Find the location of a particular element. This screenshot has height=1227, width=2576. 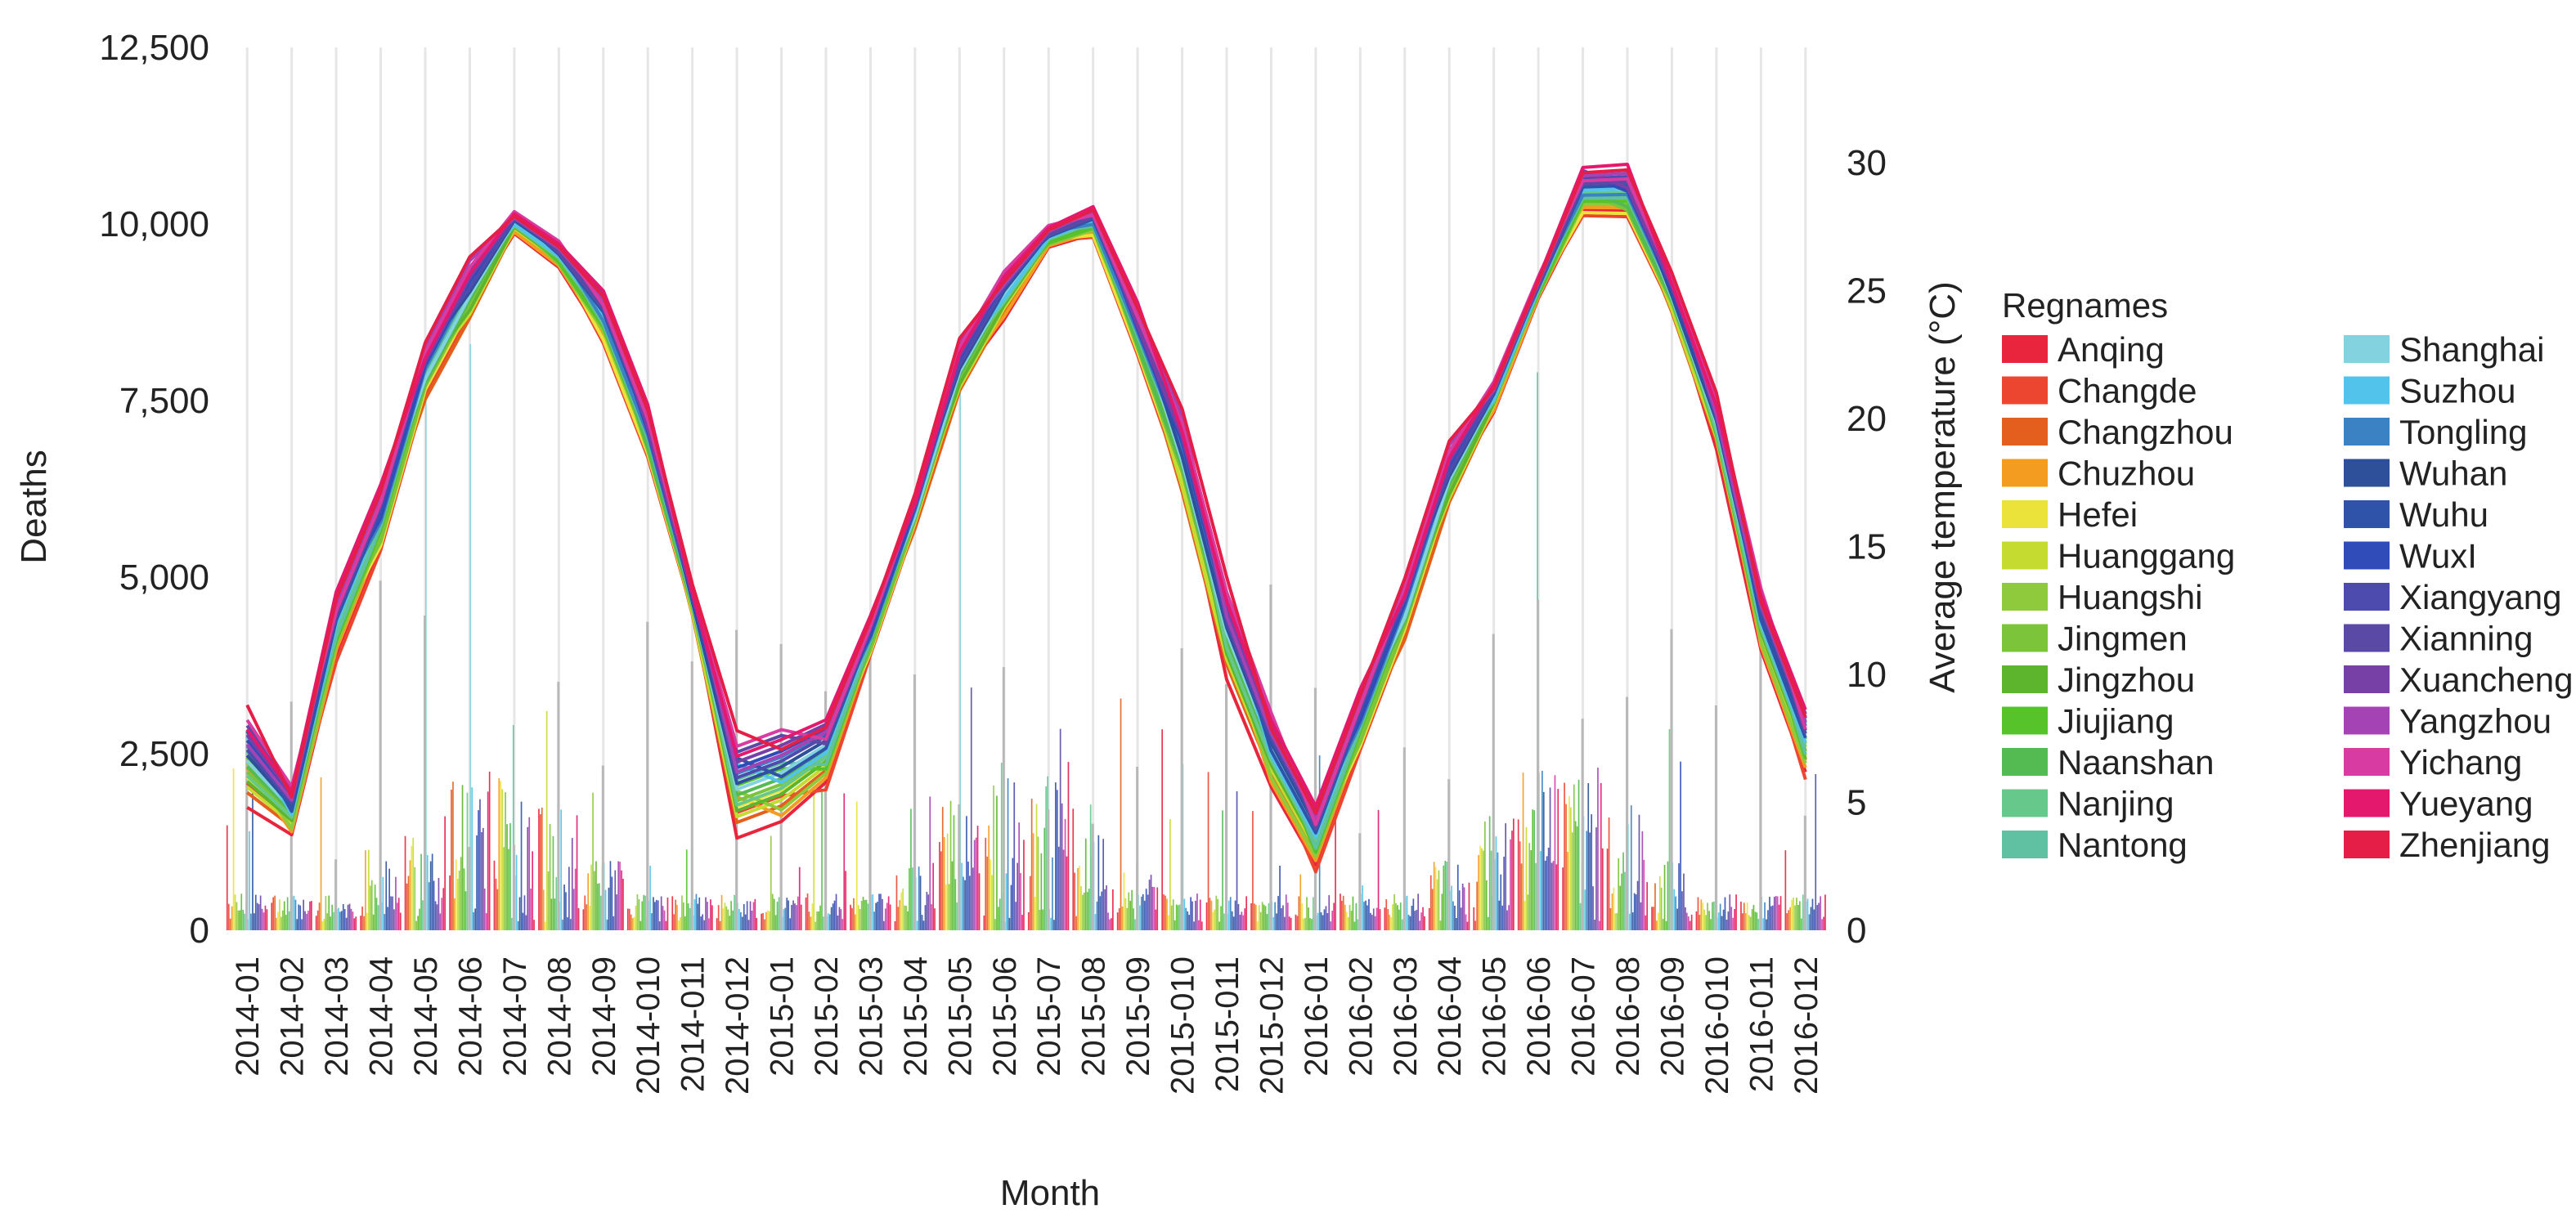

legend-item: Anqing is located at coordinates (2083, 349).